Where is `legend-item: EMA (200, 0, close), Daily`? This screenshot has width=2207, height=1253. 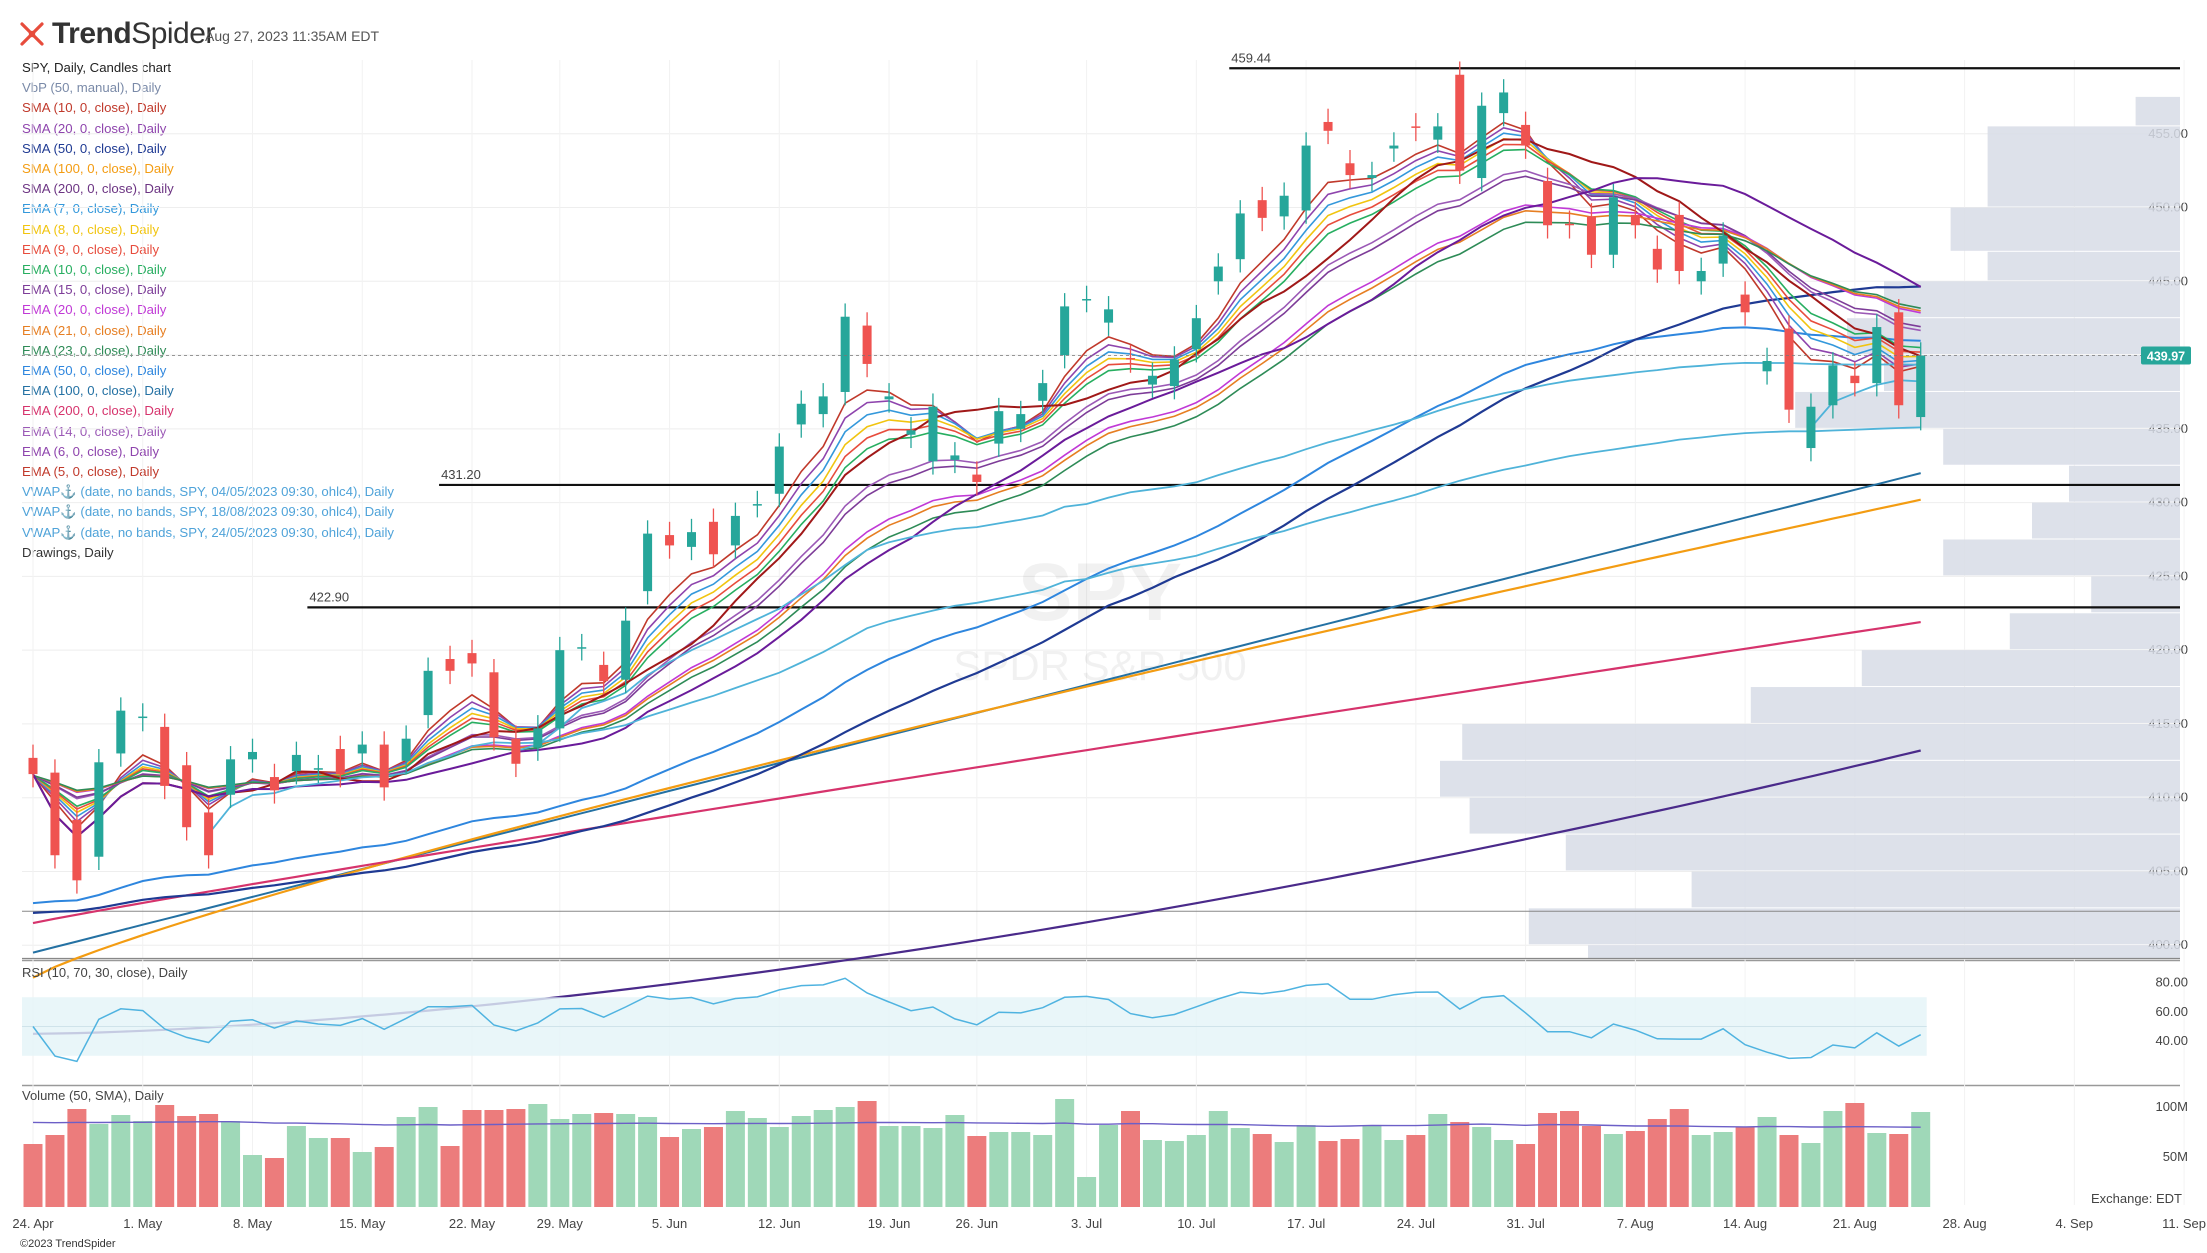
legend-item: EMA (200, 0, close), Daily is located at coordinates (98, 411).